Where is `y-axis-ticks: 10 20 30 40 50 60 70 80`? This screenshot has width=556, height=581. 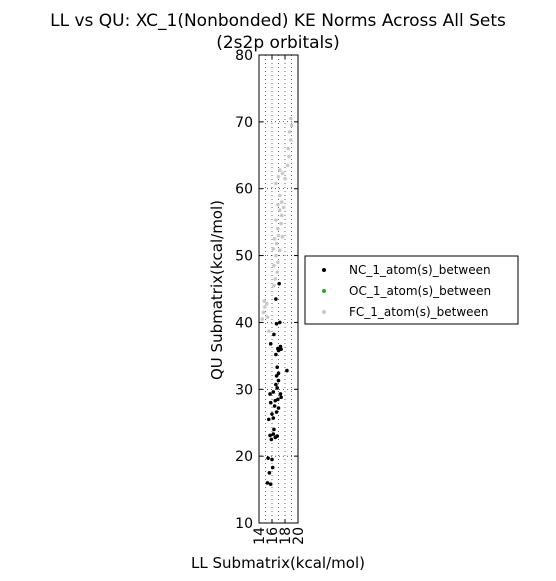
y-axis-ticks: 10 20 30 40 50 60 70 80 is located at coordinates (266, 290).